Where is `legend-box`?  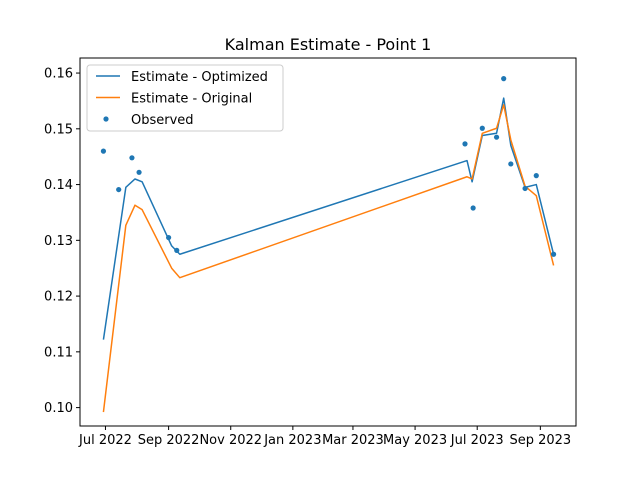 legend-box is located at coordinates (185, 98).